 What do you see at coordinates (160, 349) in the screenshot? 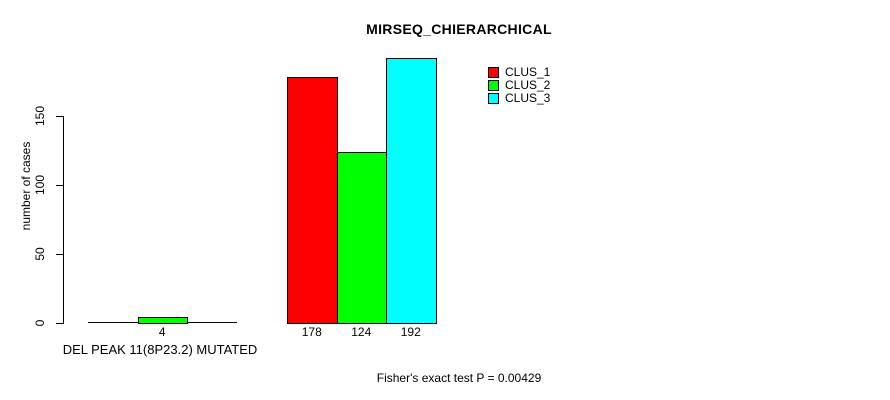
I see `x-axis-label: DEL PEAK 11(8P23.2) MUTATED` at bounding box center [160, 349].